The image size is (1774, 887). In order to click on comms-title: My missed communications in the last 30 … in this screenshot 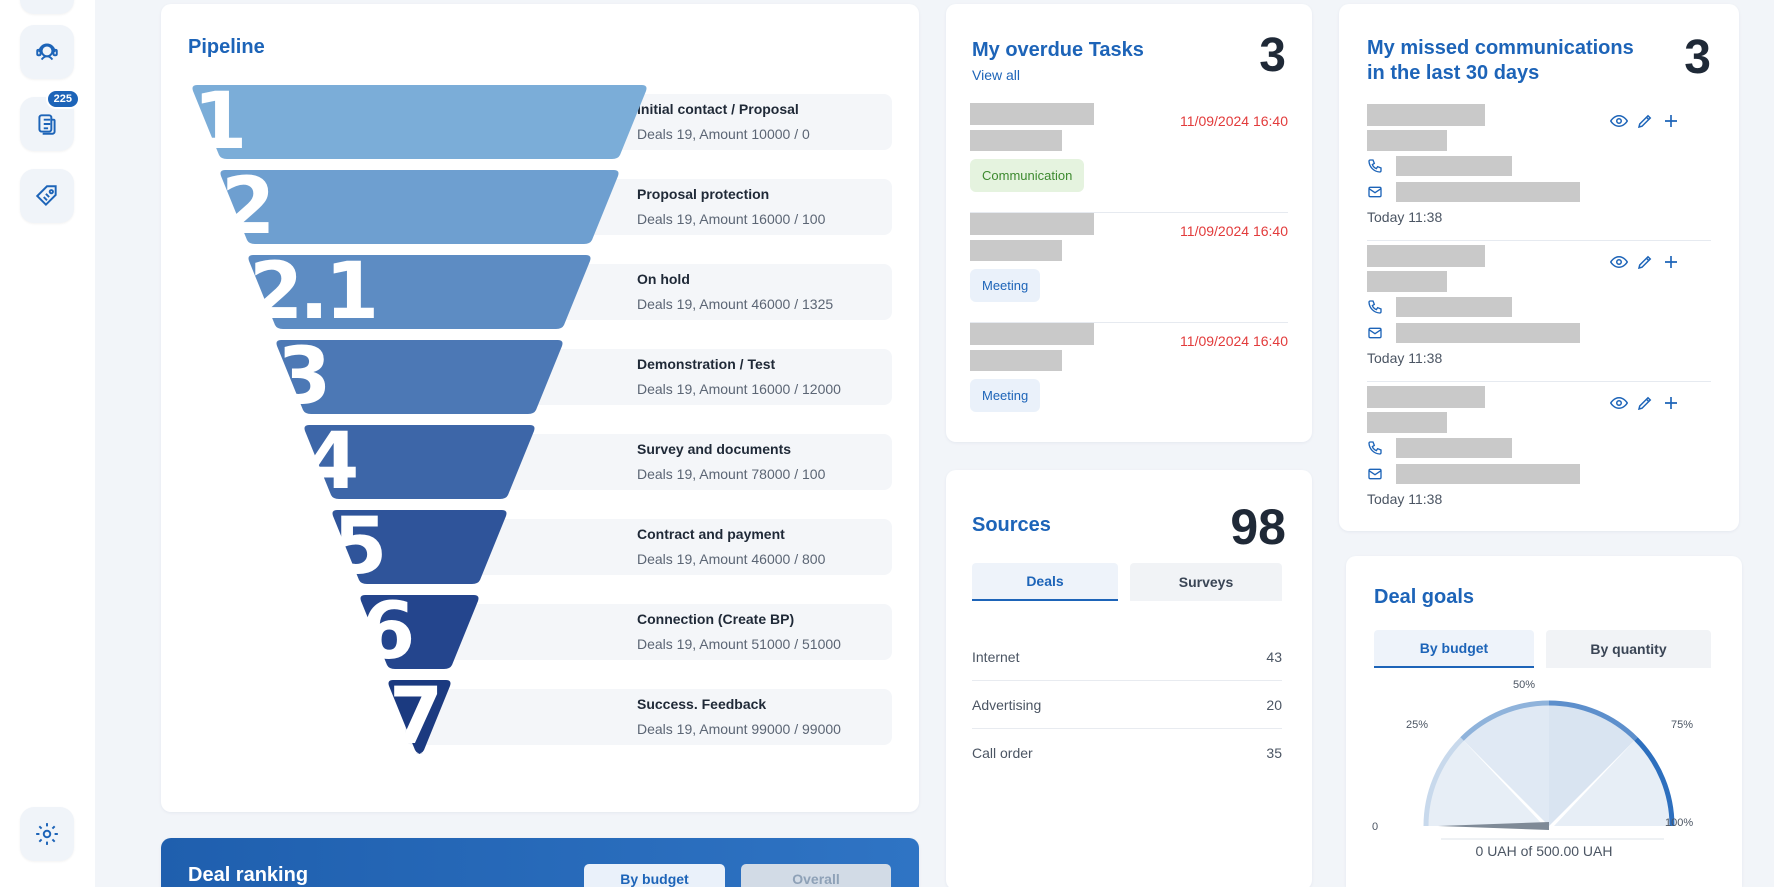, I will do `click(1500, 60)`.